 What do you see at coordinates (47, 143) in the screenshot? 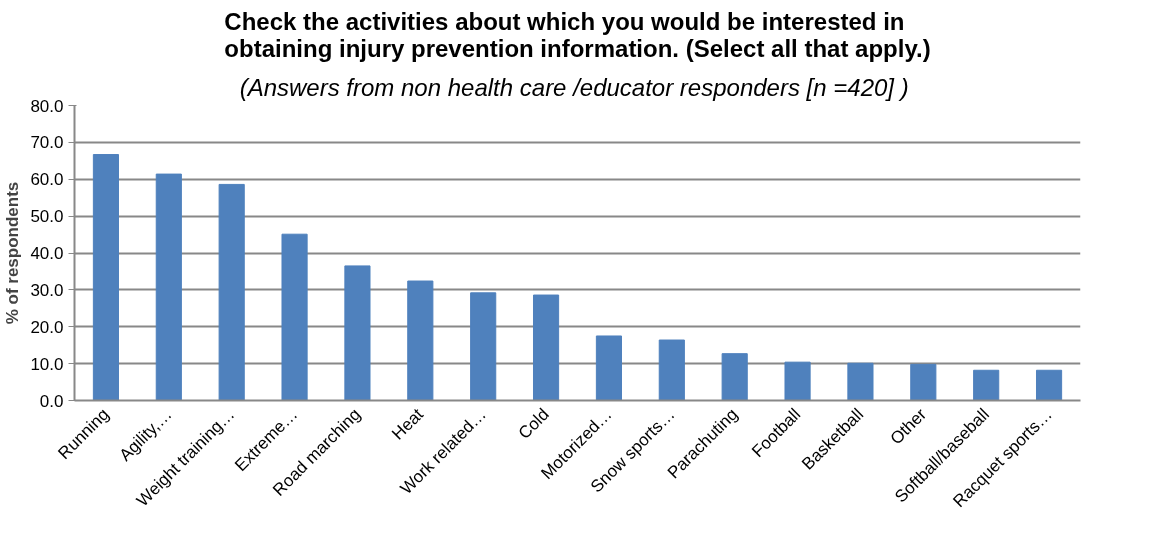
I see `y-tick-label: 70.0` at bounding box center [47, 143].